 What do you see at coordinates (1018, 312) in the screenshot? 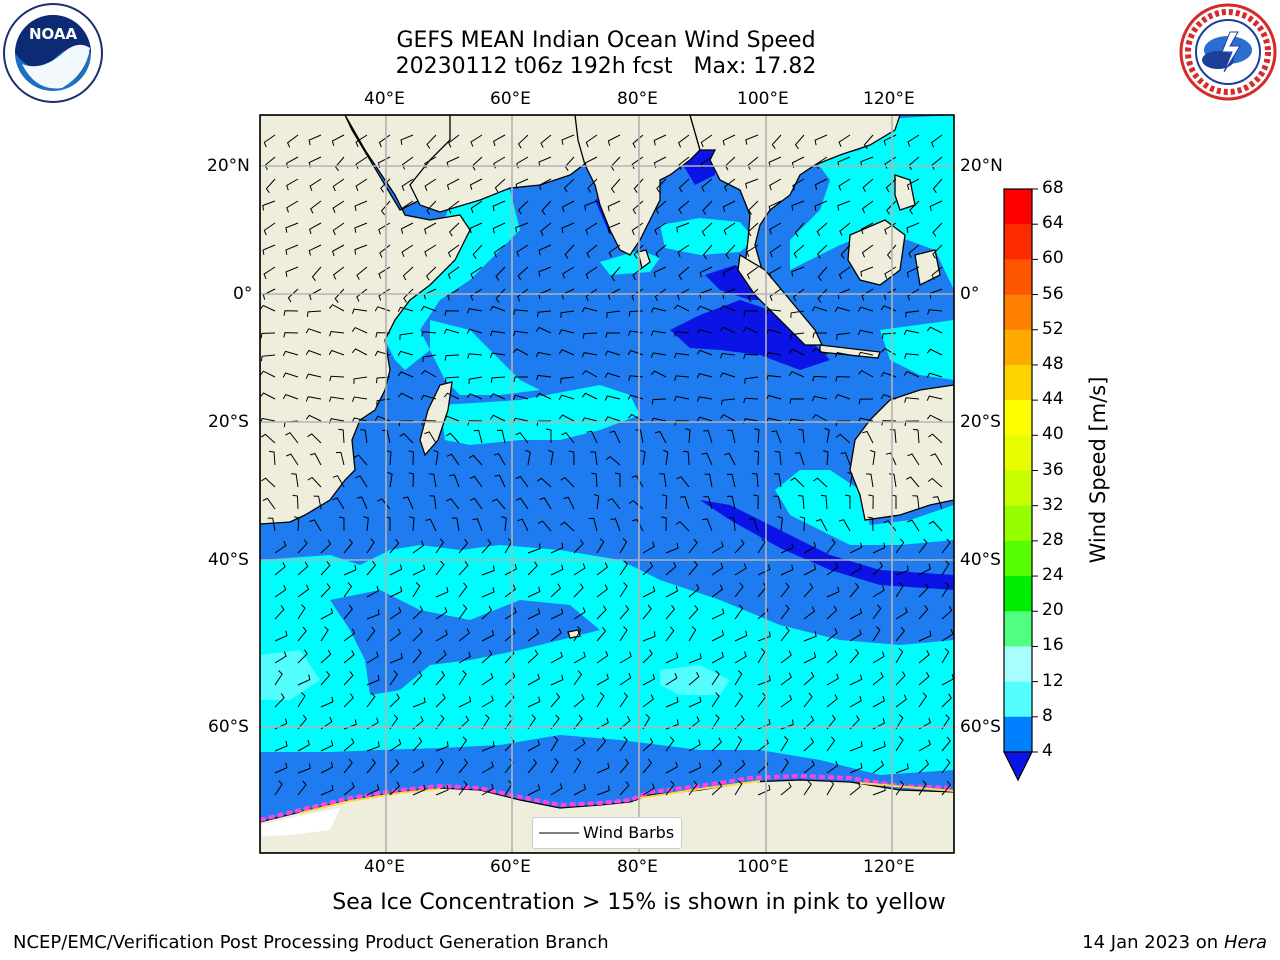
I see `colorbar-segment` at bounding box center [1018, 312].